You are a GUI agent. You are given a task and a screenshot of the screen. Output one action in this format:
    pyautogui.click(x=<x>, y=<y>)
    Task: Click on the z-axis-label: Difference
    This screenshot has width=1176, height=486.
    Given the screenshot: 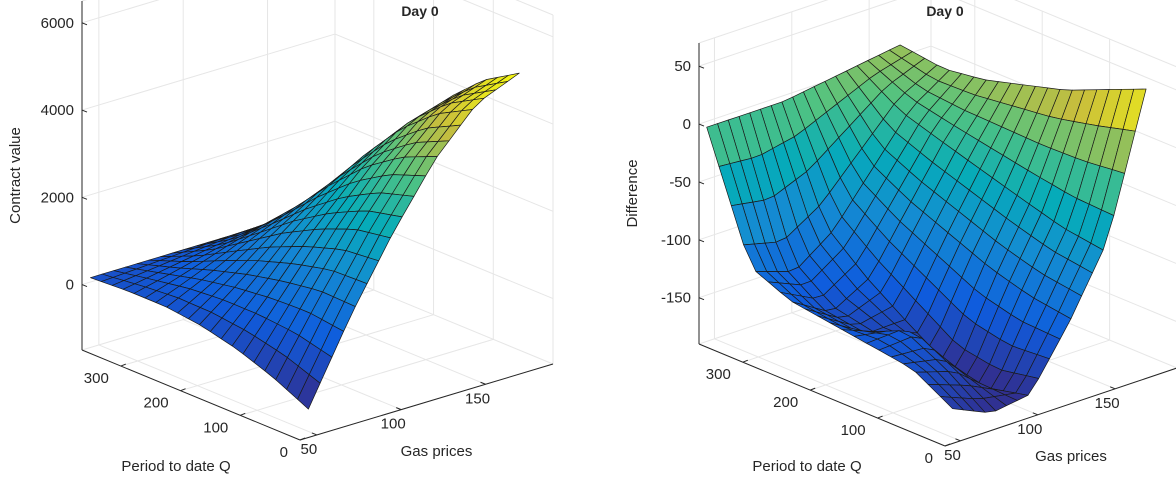 What is the action you would take?
    pyautogui.click(x=632, y=193)
    